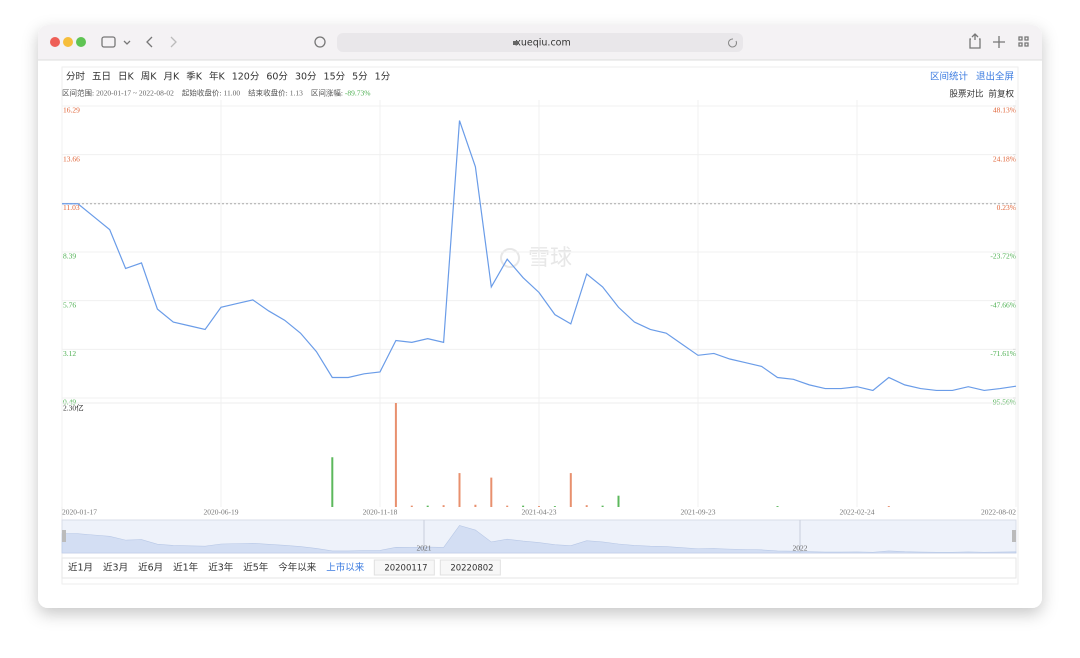  I want to click on period-tab: 分时, so click(76, 77).